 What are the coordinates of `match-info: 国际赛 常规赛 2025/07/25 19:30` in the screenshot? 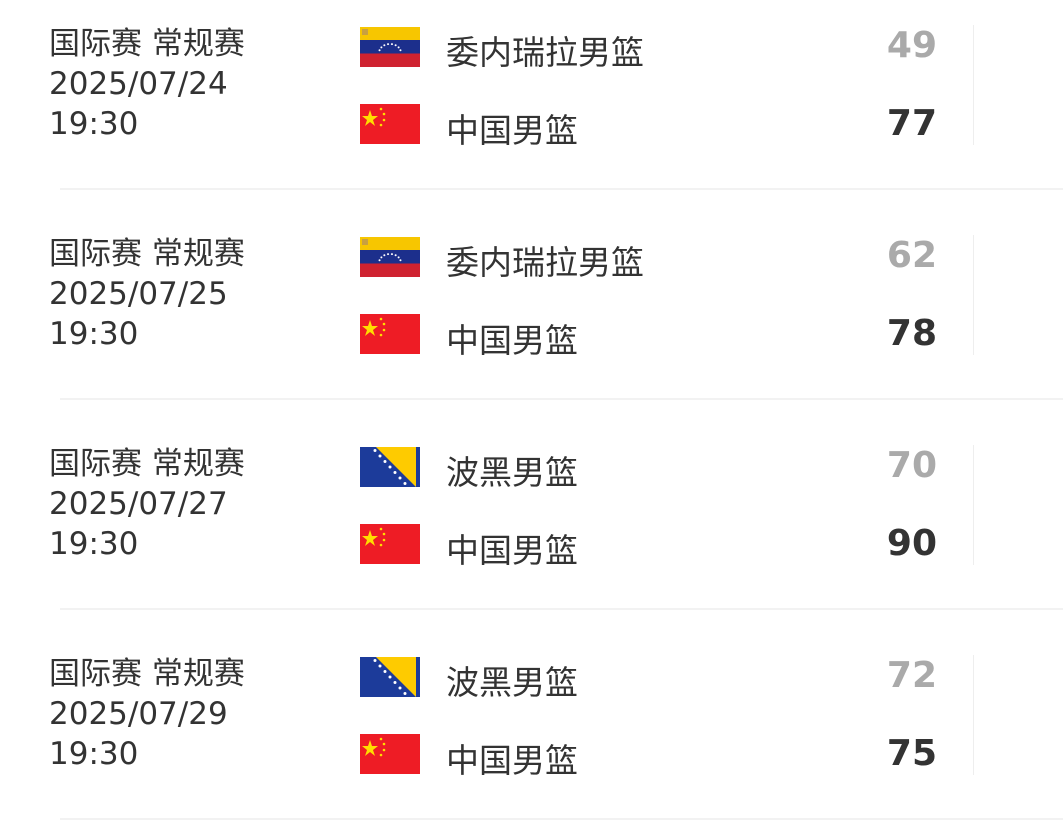 It's located at (147, 294).